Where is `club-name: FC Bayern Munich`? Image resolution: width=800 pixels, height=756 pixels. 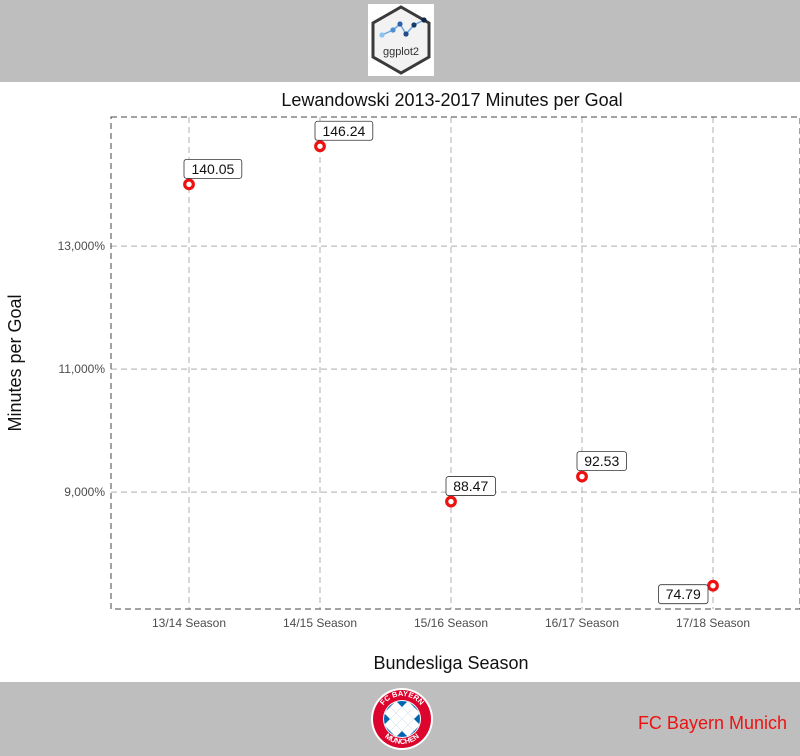
club-name: FC Bayern Munich is located at coordinates (712, 723).